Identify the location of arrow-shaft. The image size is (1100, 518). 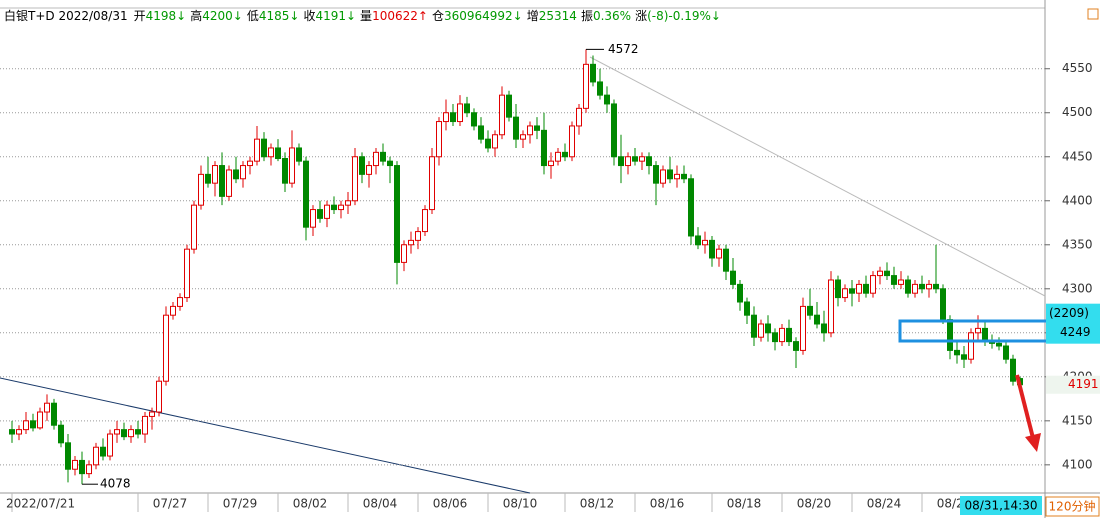
(1025, 406).